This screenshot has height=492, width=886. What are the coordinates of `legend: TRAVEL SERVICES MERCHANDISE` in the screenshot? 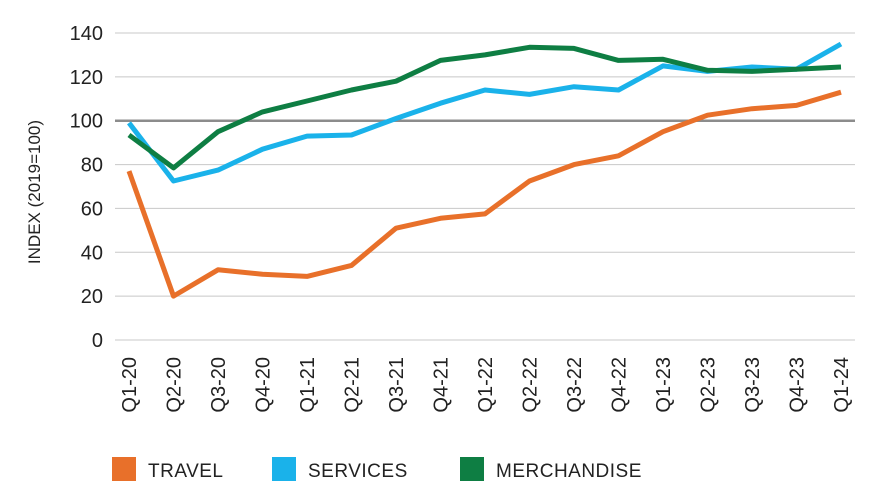 It's located at (377, 469).